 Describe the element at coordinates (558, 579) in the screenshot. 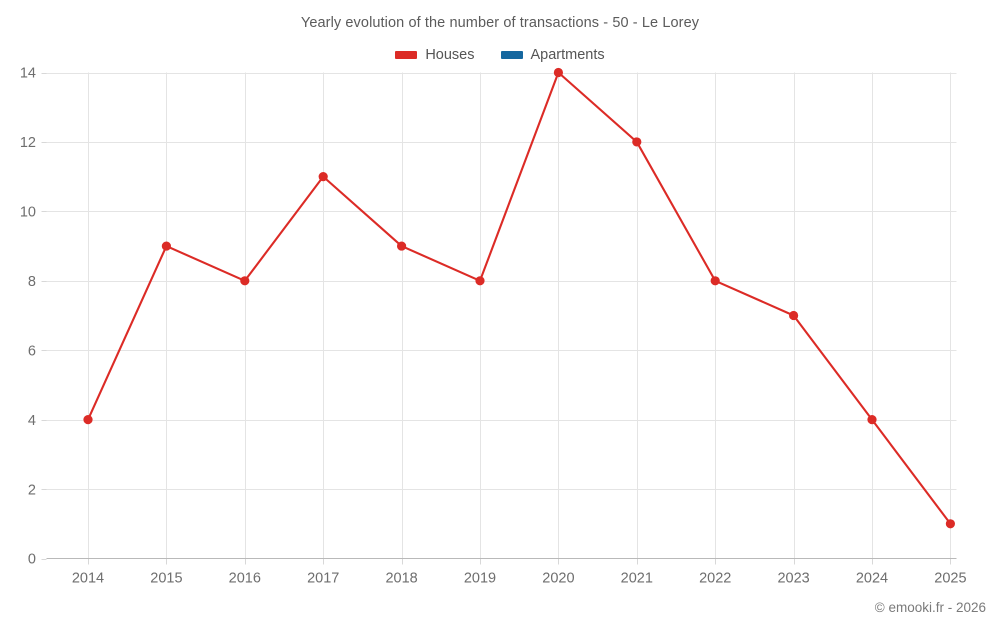

I see `x-axis-tick-label: 2020` at that location.